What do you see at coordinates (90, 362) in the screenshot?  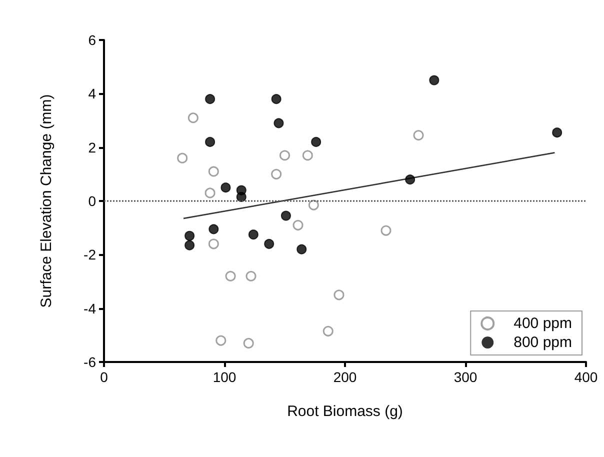 I see `y-tick-label: -6` at bounding box center [90, 362].